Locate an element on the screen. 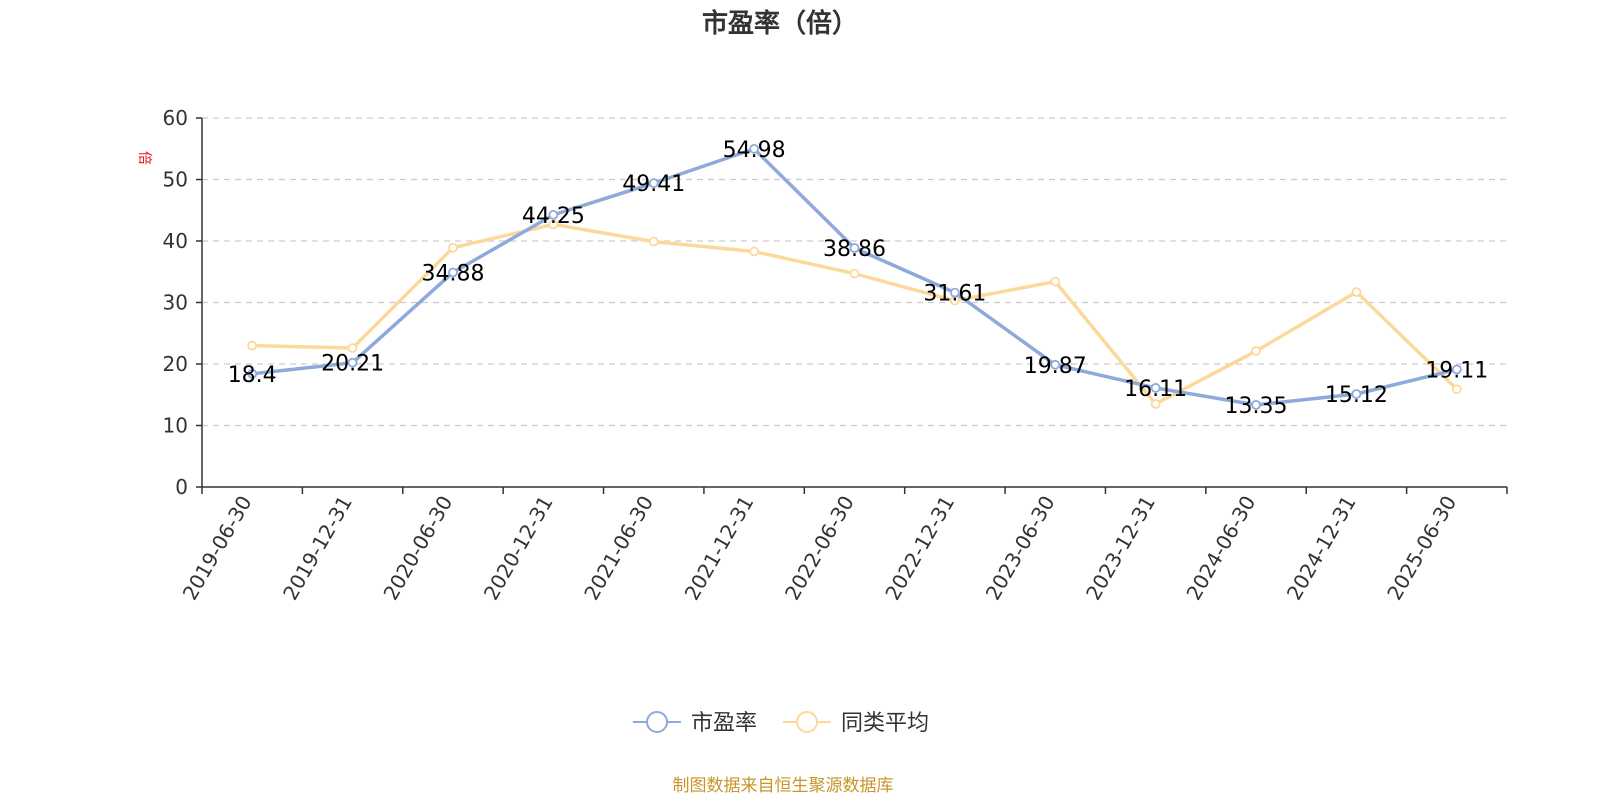 The width and height of the screenshot is (1600, 800). legend: 市盈率 同类平均 is located at coordinates (781, 723).